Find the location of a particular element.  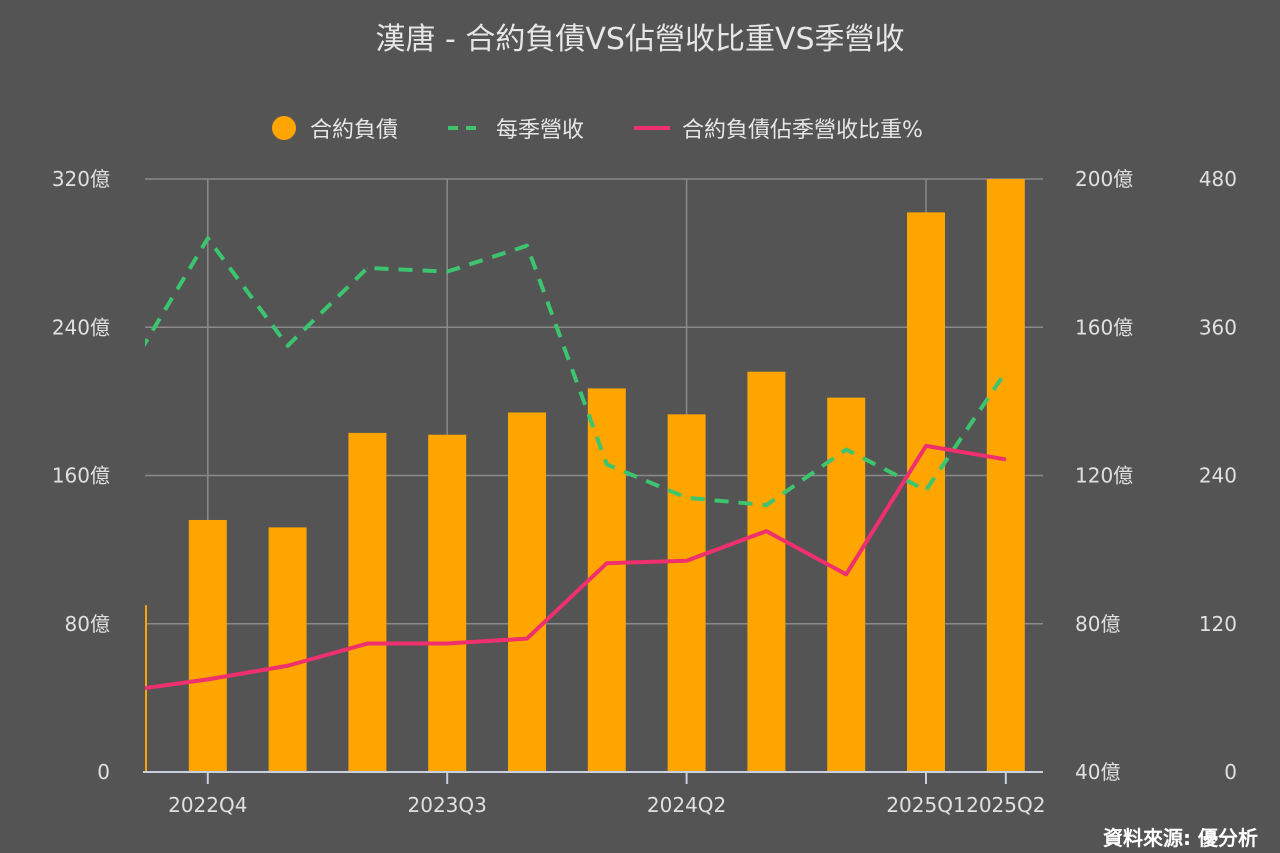

y-tick-label-left: 320億 is located at coordinates (81, 179).